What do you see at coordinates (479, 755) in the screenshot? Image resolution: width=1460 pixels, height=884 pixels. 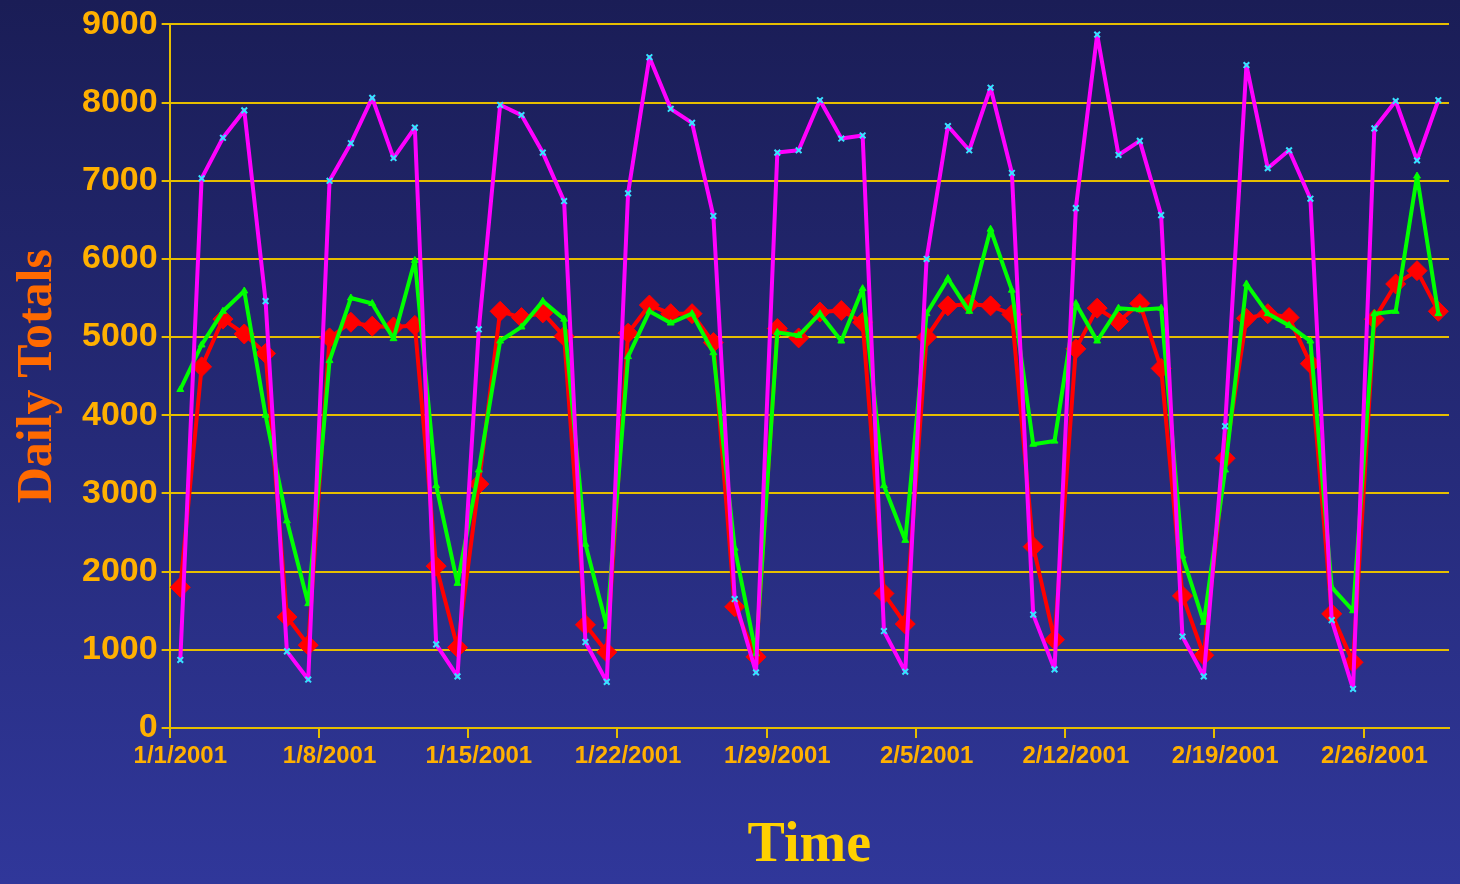 I see `x-tick-label: 1/15/2001` at bounding box center [479, 755].